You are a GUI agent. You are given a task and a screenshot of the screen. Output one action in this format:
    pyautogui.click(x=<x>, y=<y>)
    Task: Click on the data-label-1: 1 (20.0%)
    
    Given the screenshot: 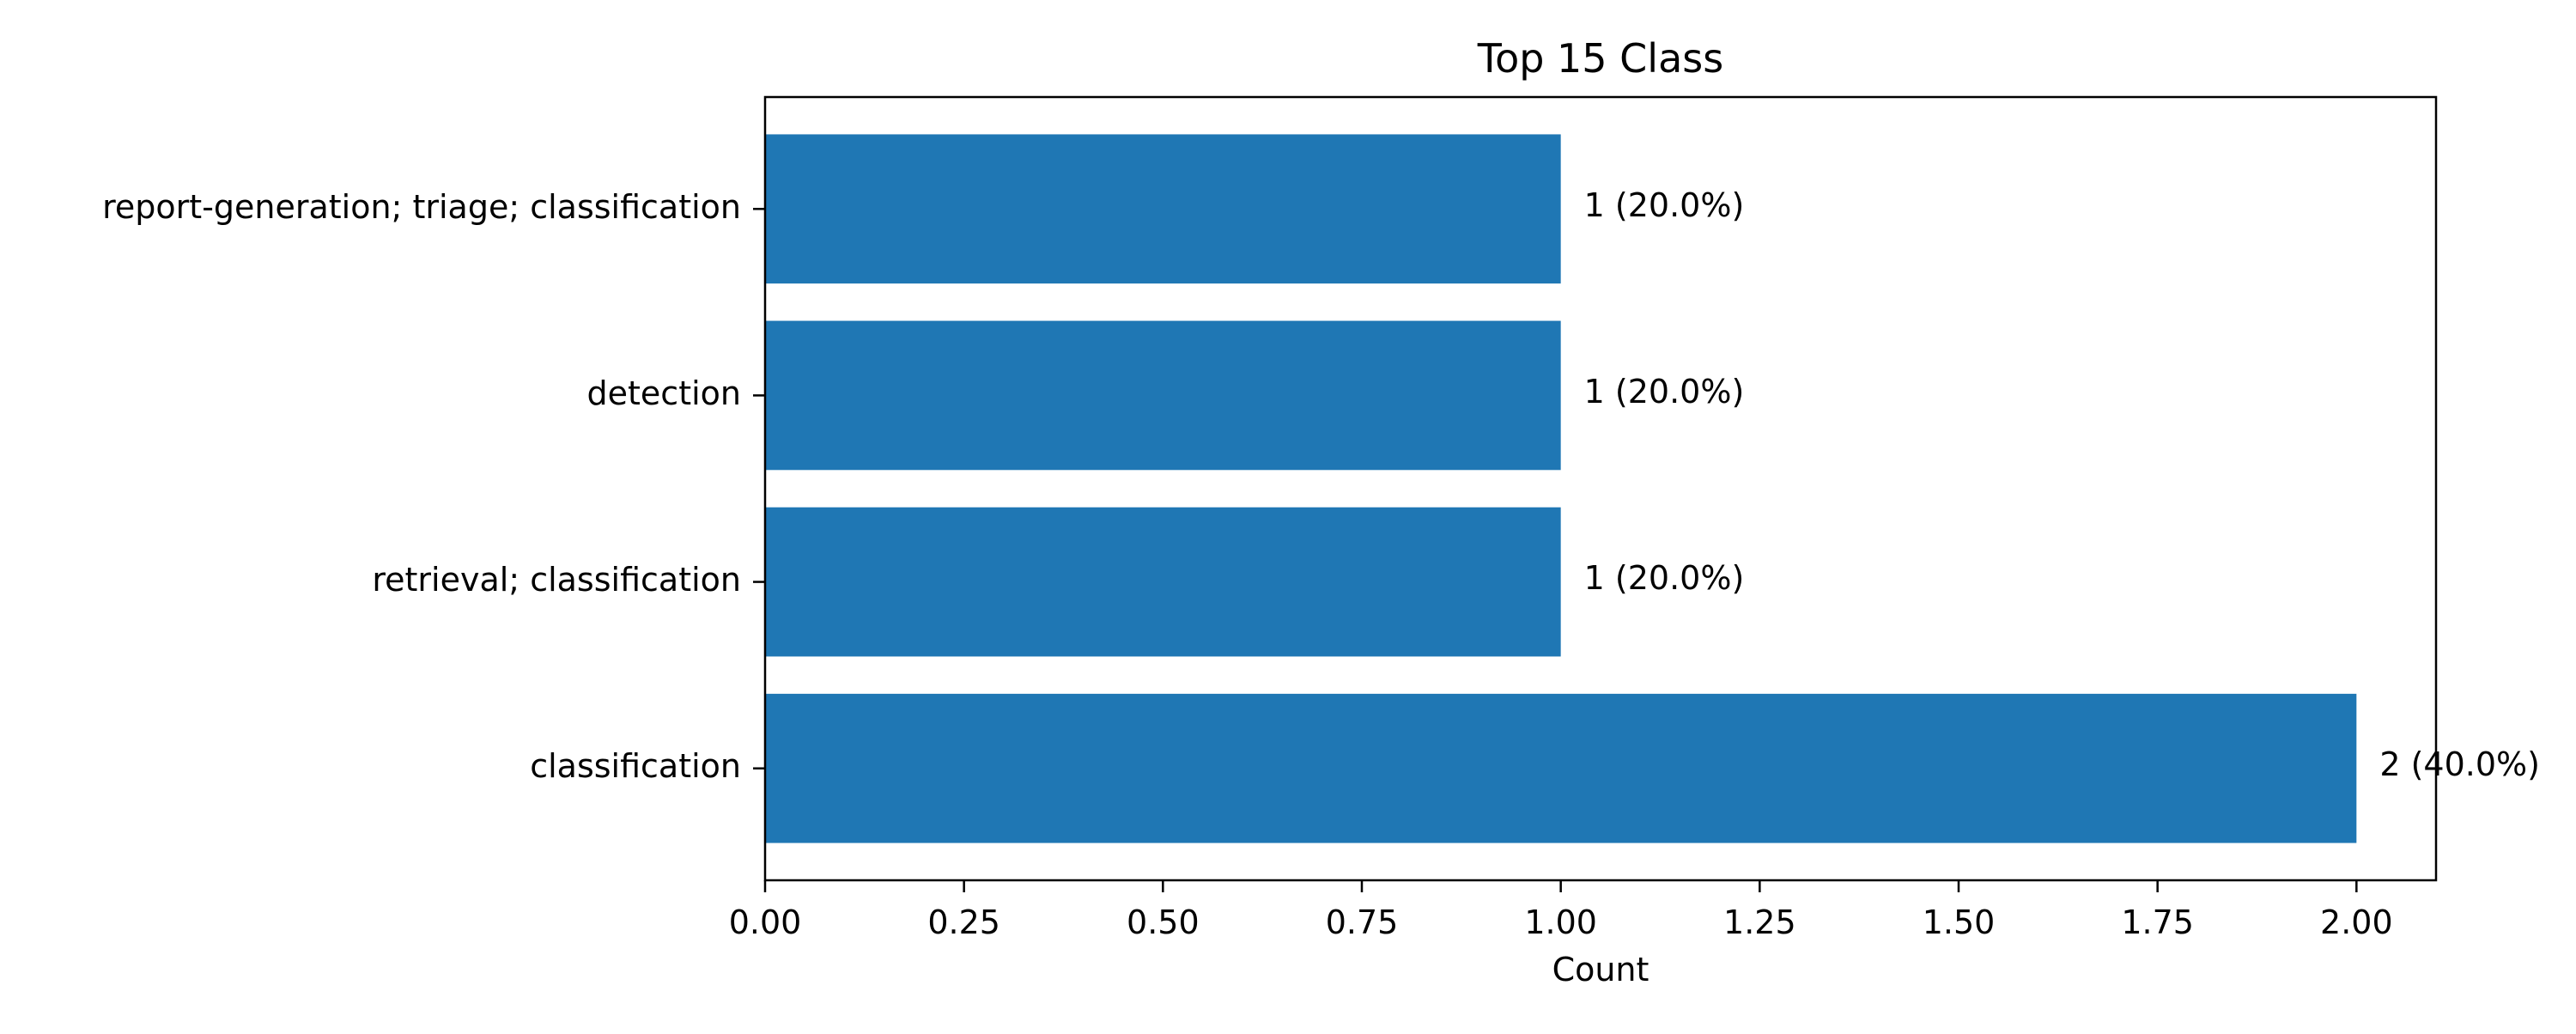 What is the action you would take?
    pyautogui.click(x=1664, y=392)
    